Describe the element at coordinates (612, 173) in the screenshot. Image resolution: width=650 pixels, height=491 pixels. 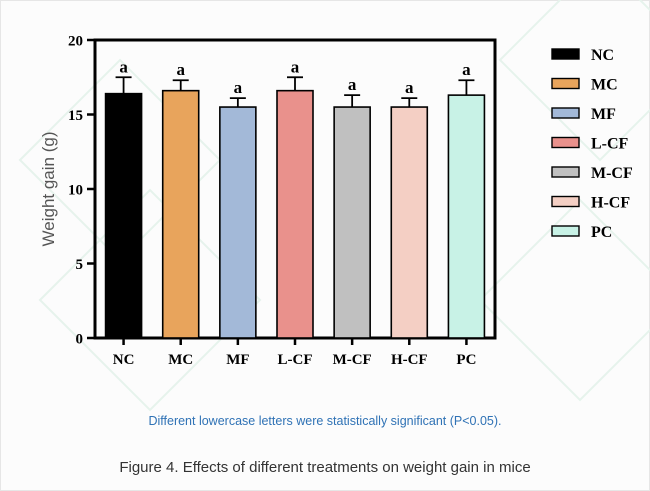
I see `legend-label: M-CF` at that location.